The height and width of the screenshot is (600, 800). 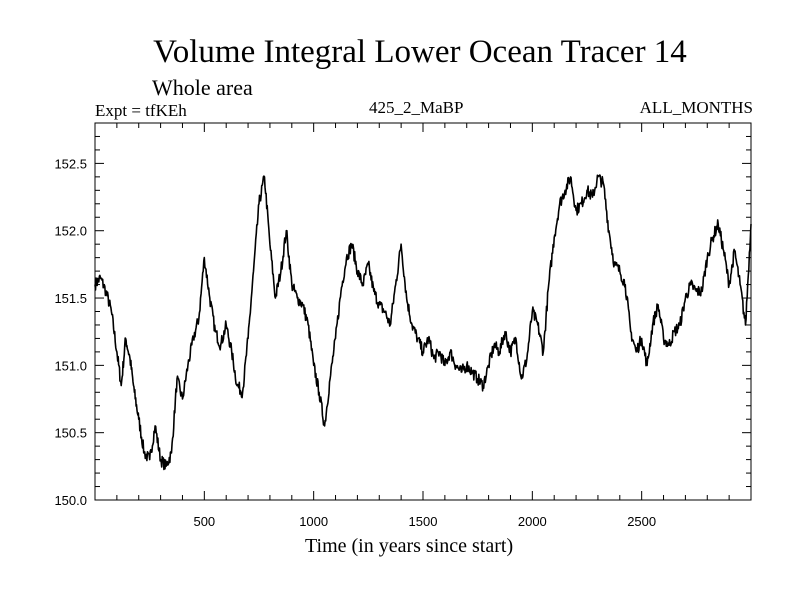 I want to click on x-tick-label: 1500, so click(x=423, y=521).